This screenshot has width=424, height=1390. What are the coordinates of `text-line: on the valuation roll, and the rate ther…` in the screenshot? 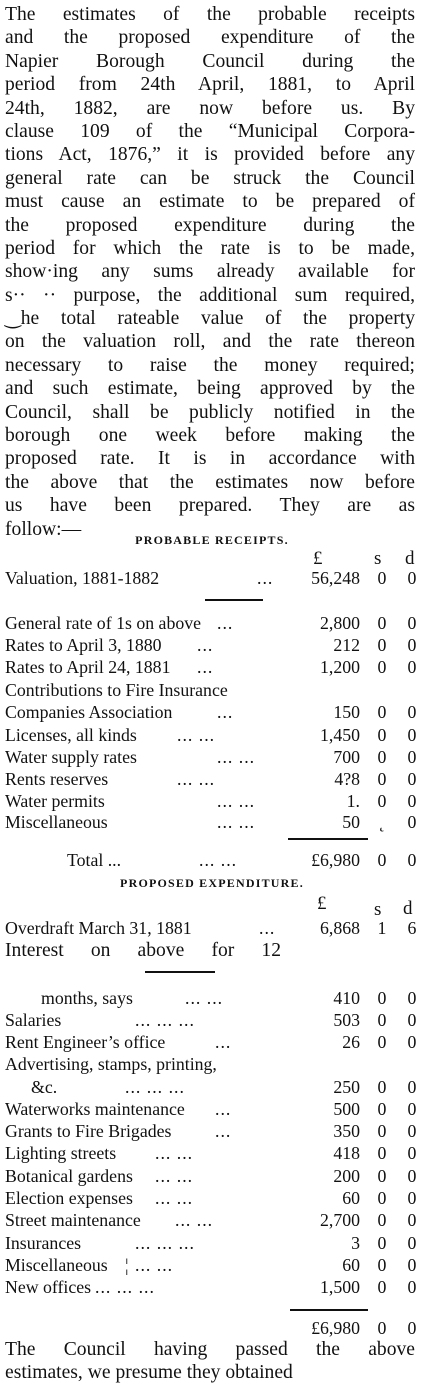 It's located at (210, 342).